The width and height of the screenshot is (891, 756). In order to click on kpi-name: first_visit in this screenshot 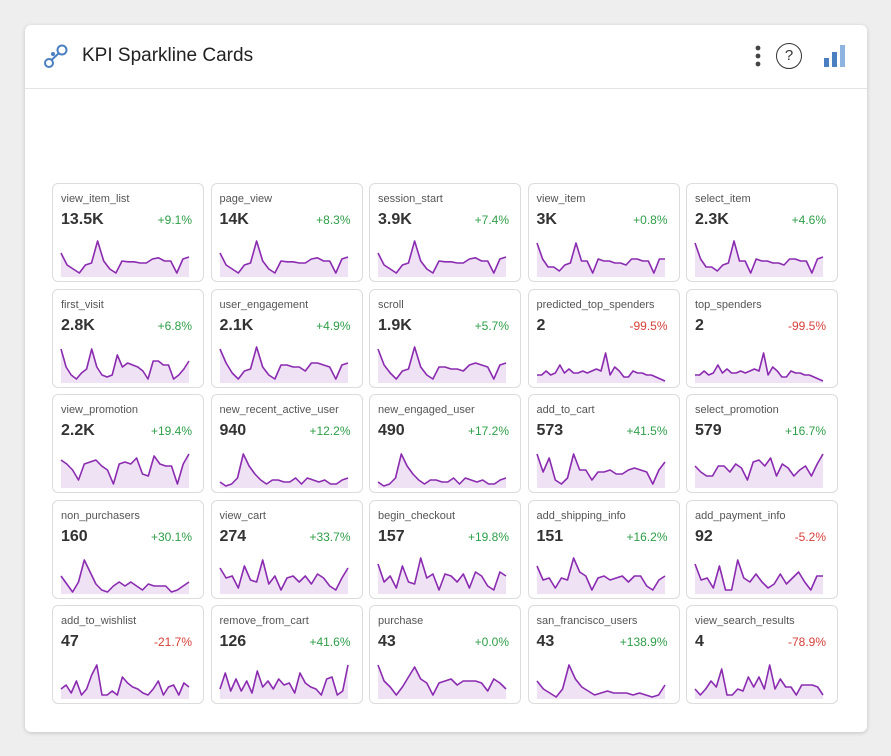, I will do `click(82, 304)`.